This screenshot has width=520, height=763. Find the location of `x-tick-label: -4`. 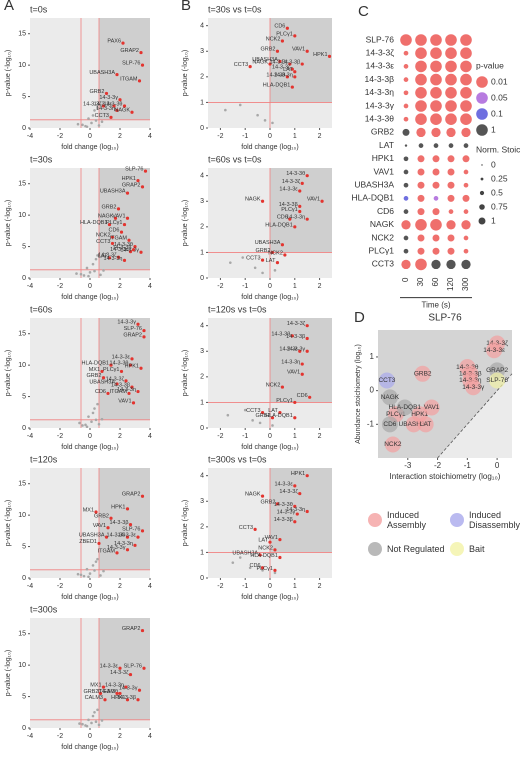

x-tick-label: -4 is located at coordinates (30, 286).